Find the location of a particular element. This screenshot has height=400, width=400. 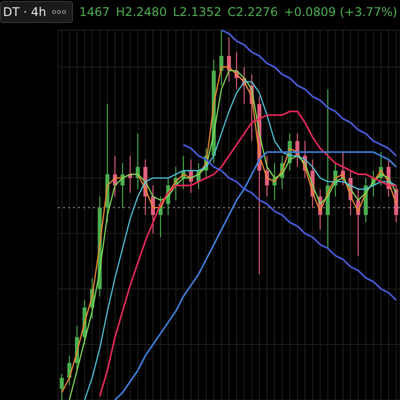

text: 1467 is located at coordinates (94, 12).